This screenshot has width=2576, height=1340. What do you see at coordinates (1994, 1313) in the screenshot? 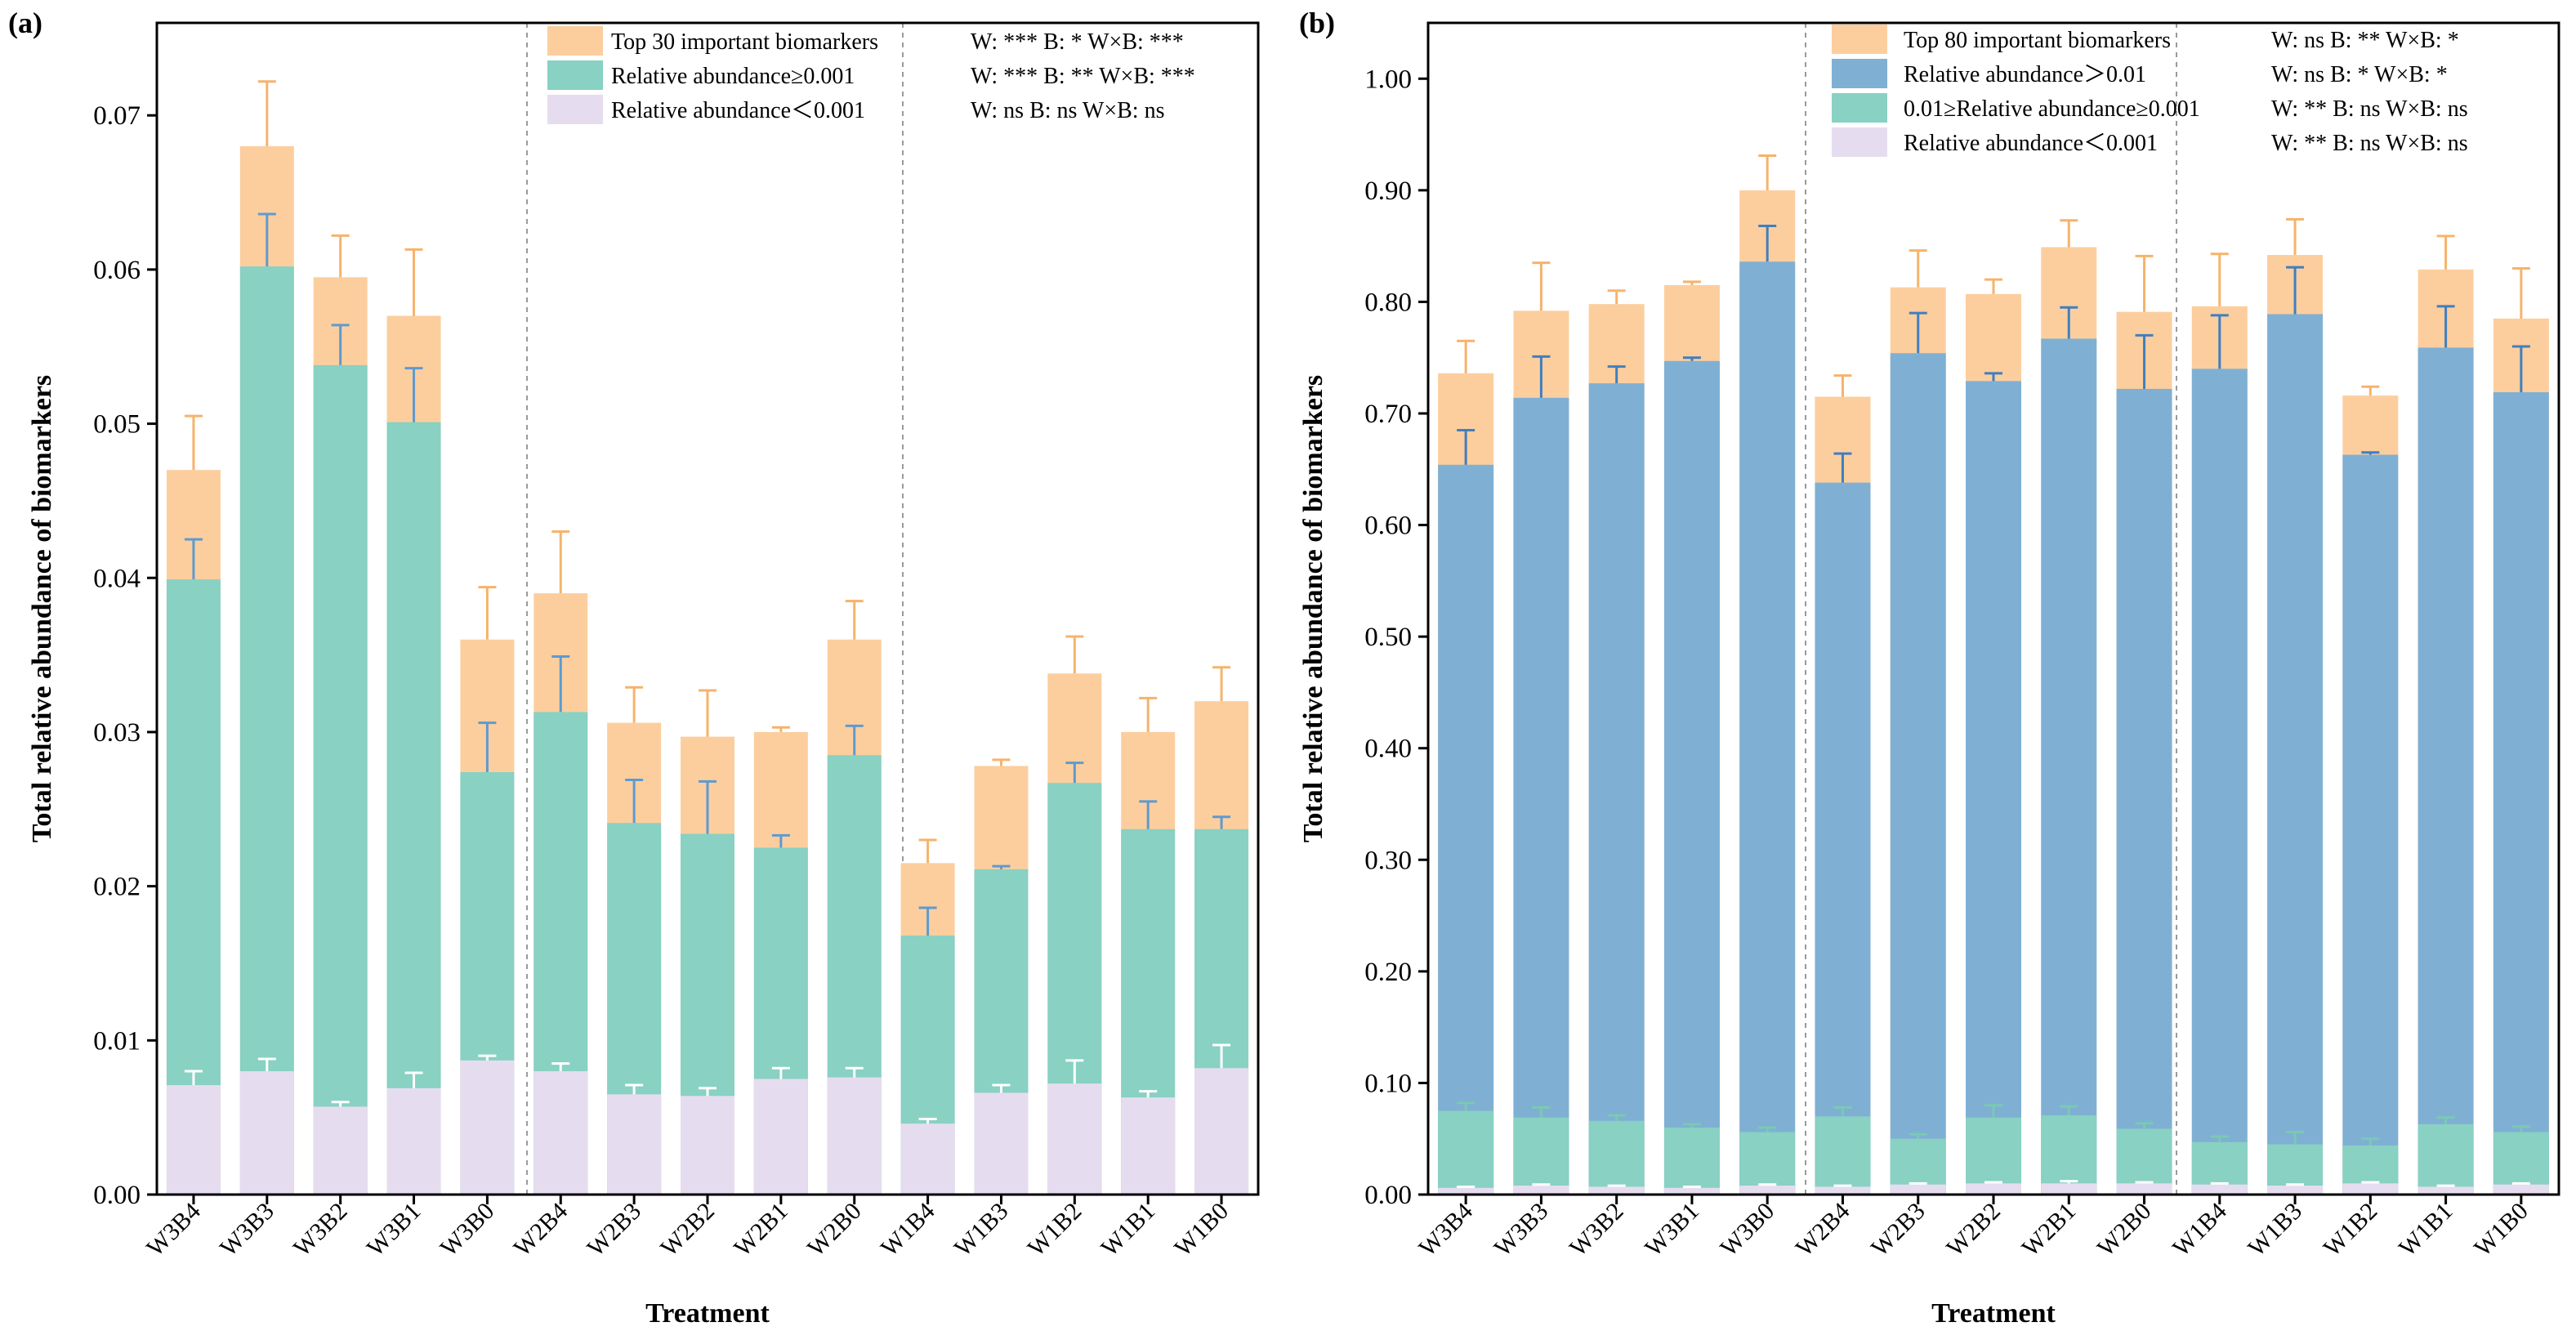
I see `panel-b-x-axis-title: Treatment` at bounding box center [1994, 1313].